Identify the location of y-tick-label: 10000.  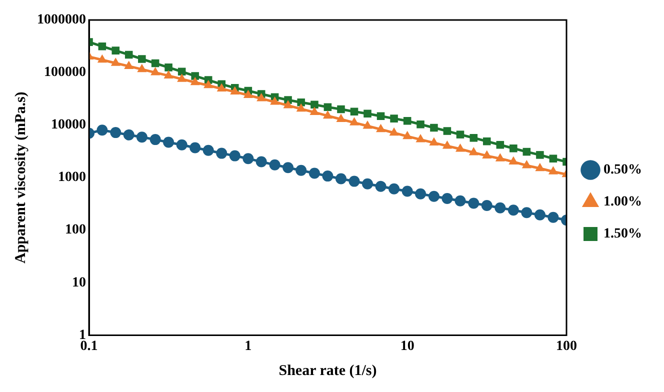
(68, 125).